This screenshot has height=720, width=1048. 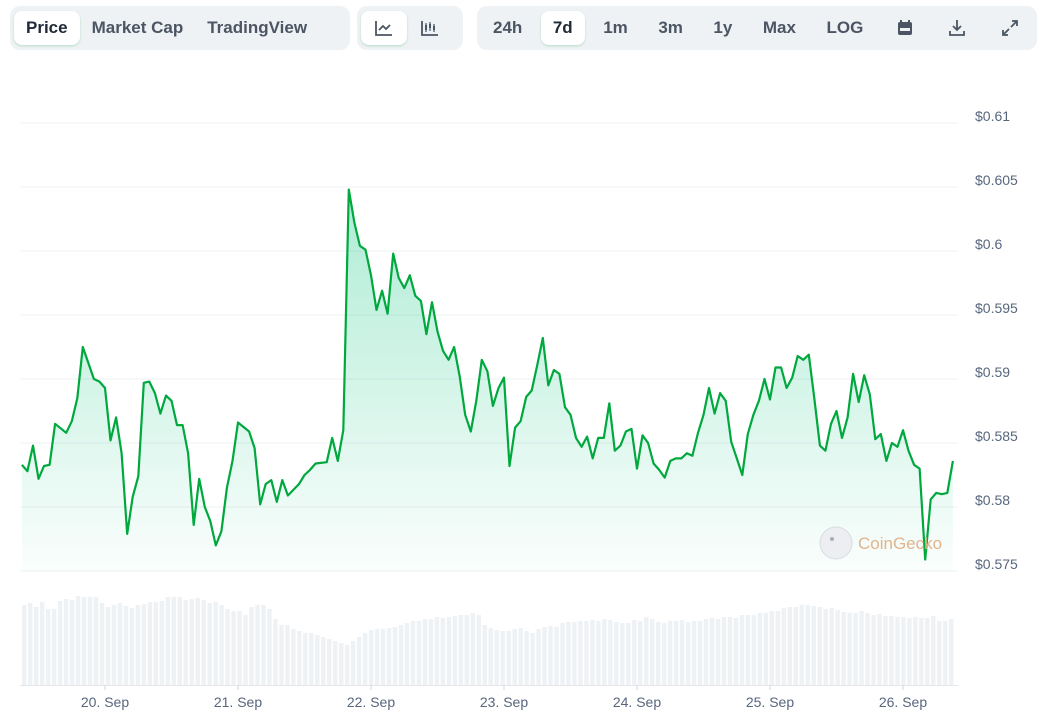 I want to click on line-chart-button, so click(x=384, y=28).